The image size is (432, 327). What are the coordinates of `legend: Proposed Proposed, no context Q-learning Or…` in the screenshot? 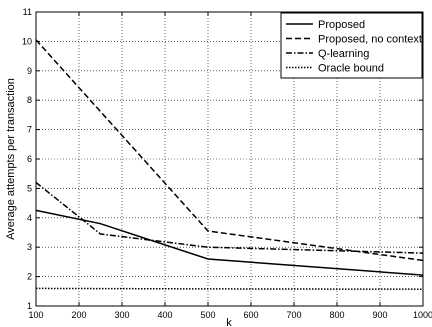 It's located at (351, 45).